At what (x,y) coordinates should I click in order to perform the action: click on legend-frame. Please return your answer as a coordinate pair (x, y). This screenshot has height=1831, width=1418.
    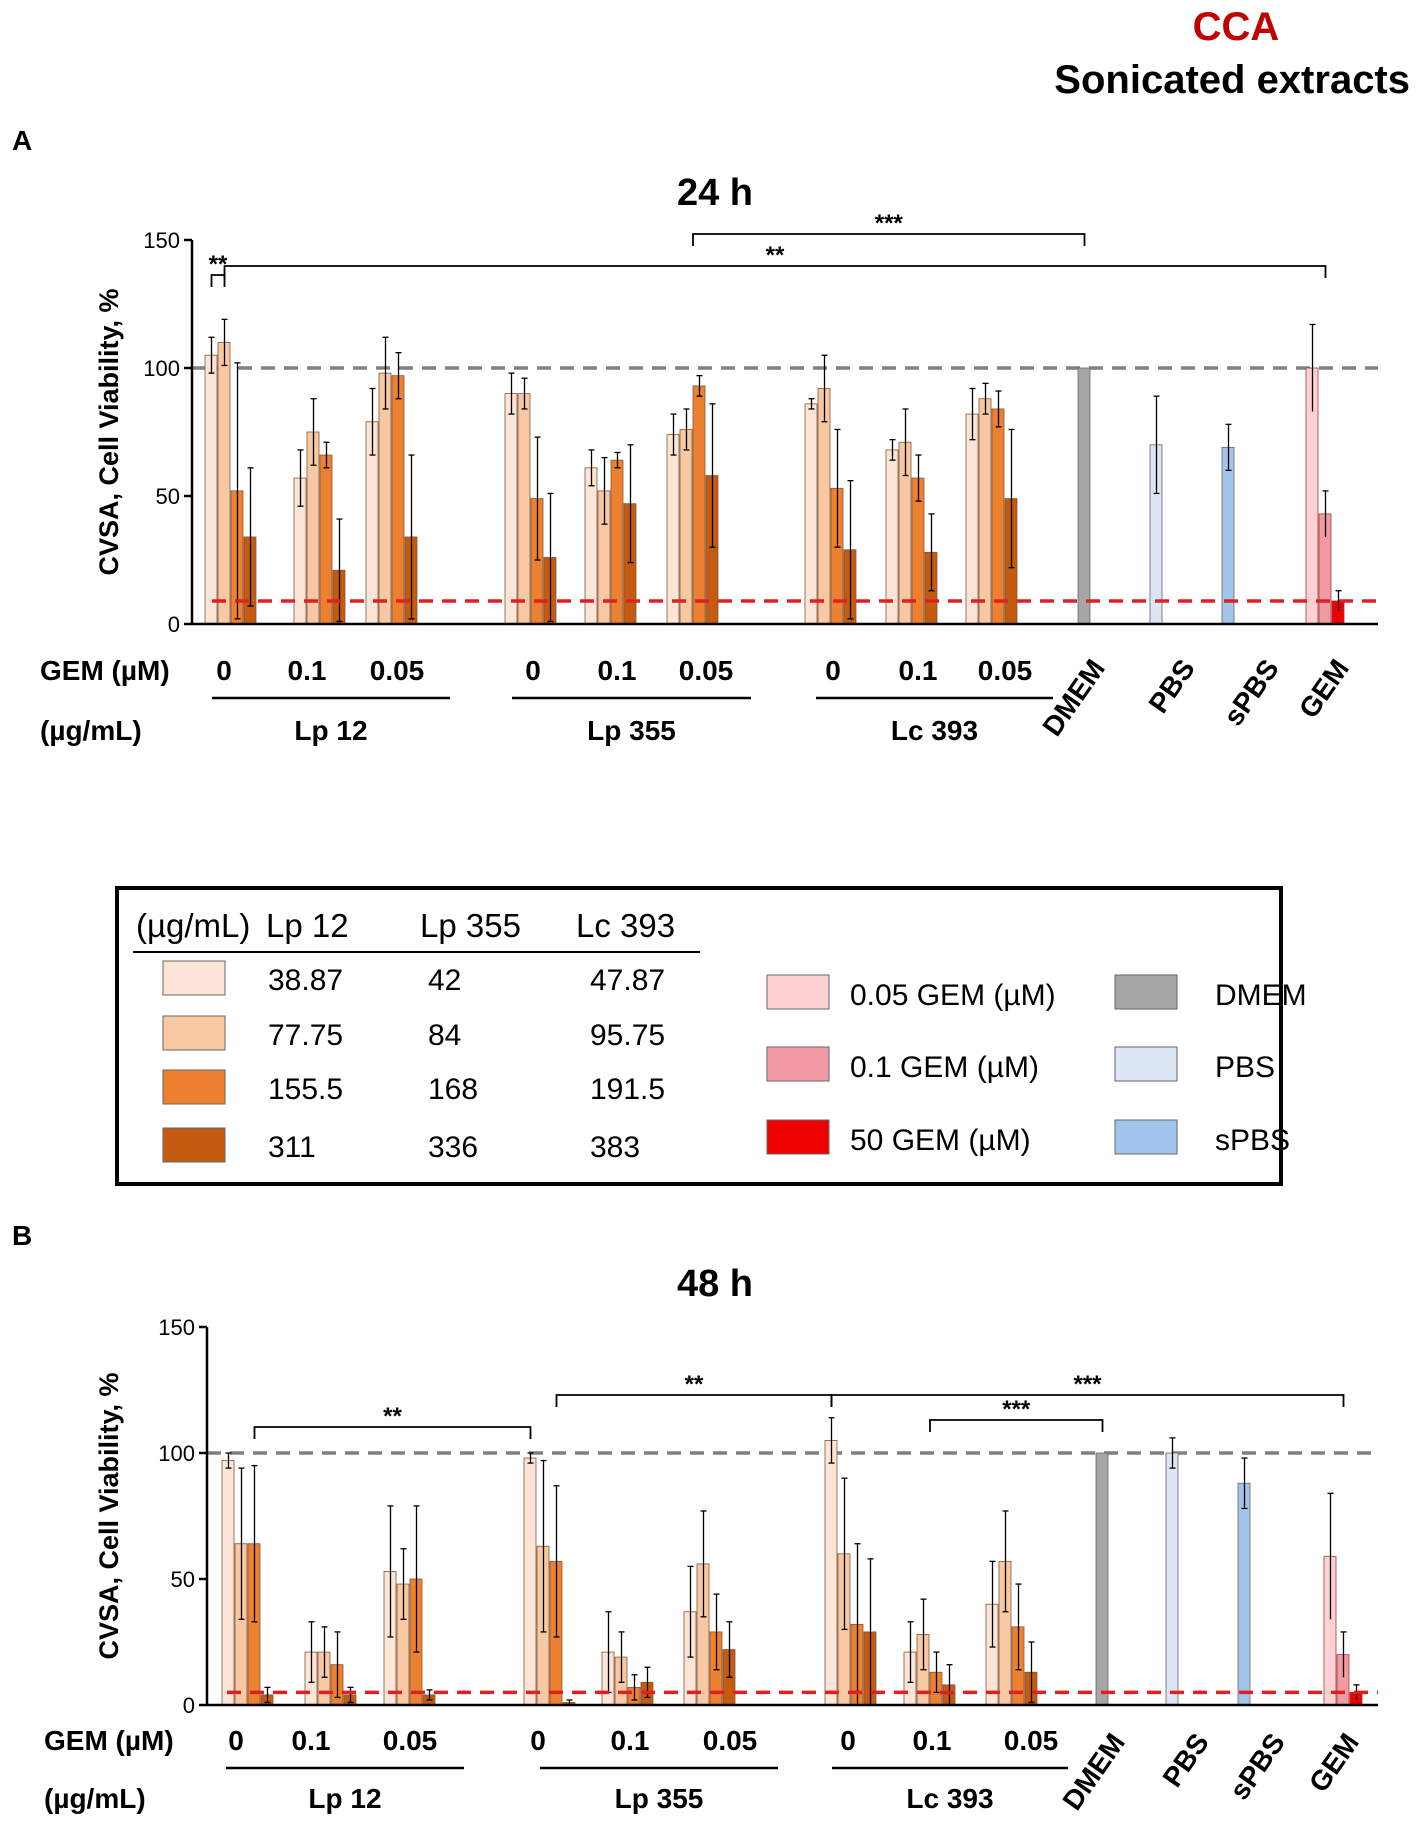
    Looking at the image, I should click on (699, 1036).